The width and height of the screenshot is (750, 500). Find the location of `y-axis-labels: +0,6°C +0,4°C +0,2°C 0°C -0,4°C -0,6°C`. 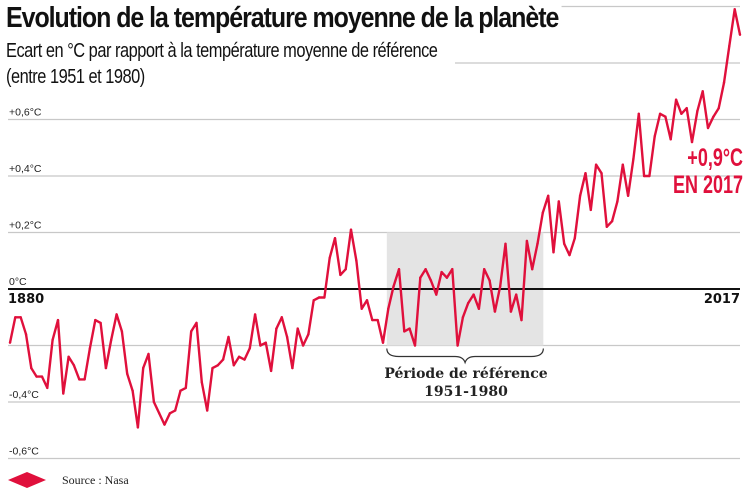

y-axis-labels: +0,6°C +0,4°C +0,2°C 0°C -0,4°C -0,6°C is located at coordinates (25, 282).